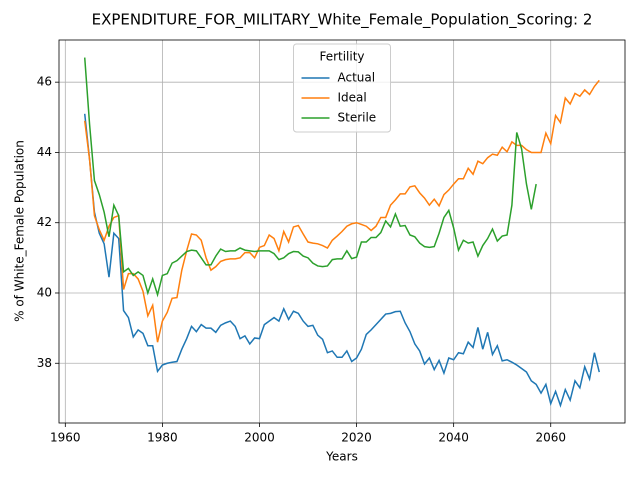  I want to click on y-axis-label: % of White_Female Population, so click(20, 231).